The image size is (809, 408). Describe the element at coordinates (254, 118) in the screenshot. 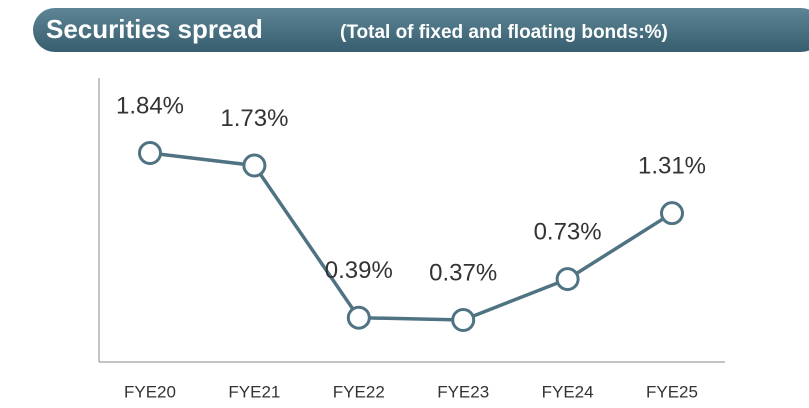

I see `data-label: 1.73%` at that location.